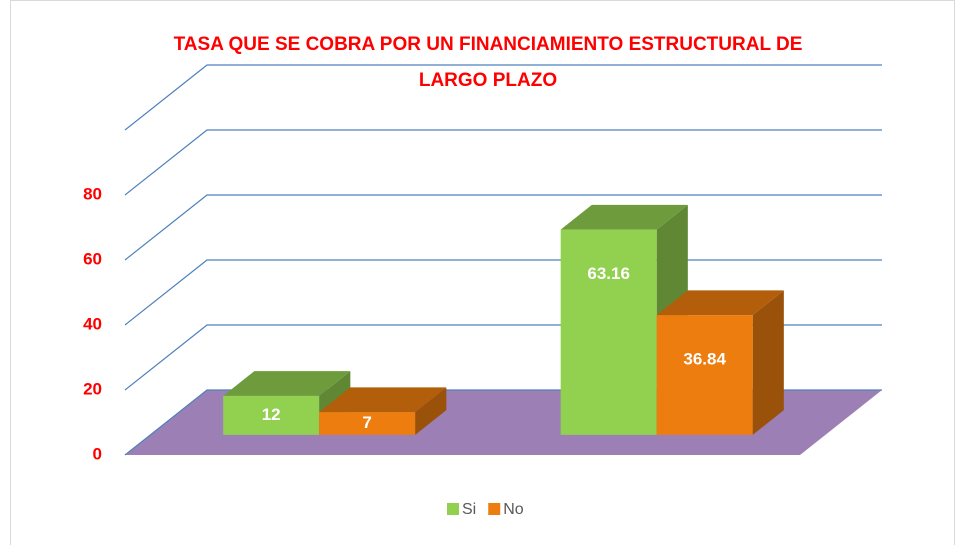  What do you see at coordinates (608, 273) in the screenshot?
I see `data-label: 63.16` at bounding box center [608, 273].